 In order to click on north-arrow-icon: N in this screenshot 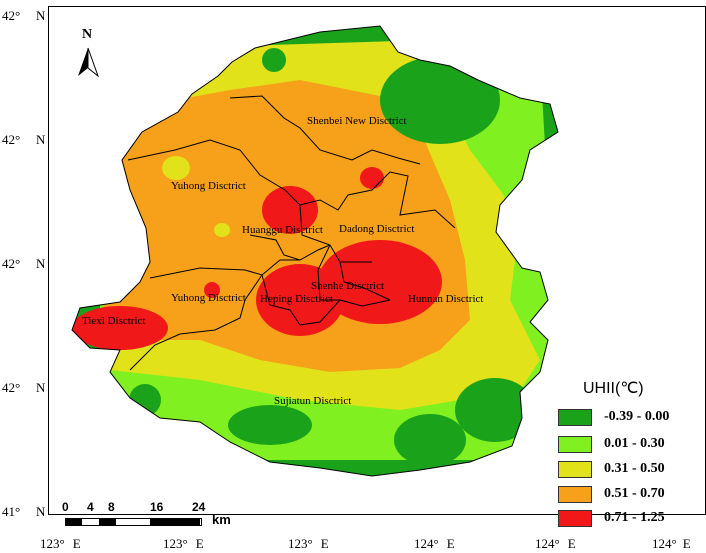, I will do `click(89, 52)`.